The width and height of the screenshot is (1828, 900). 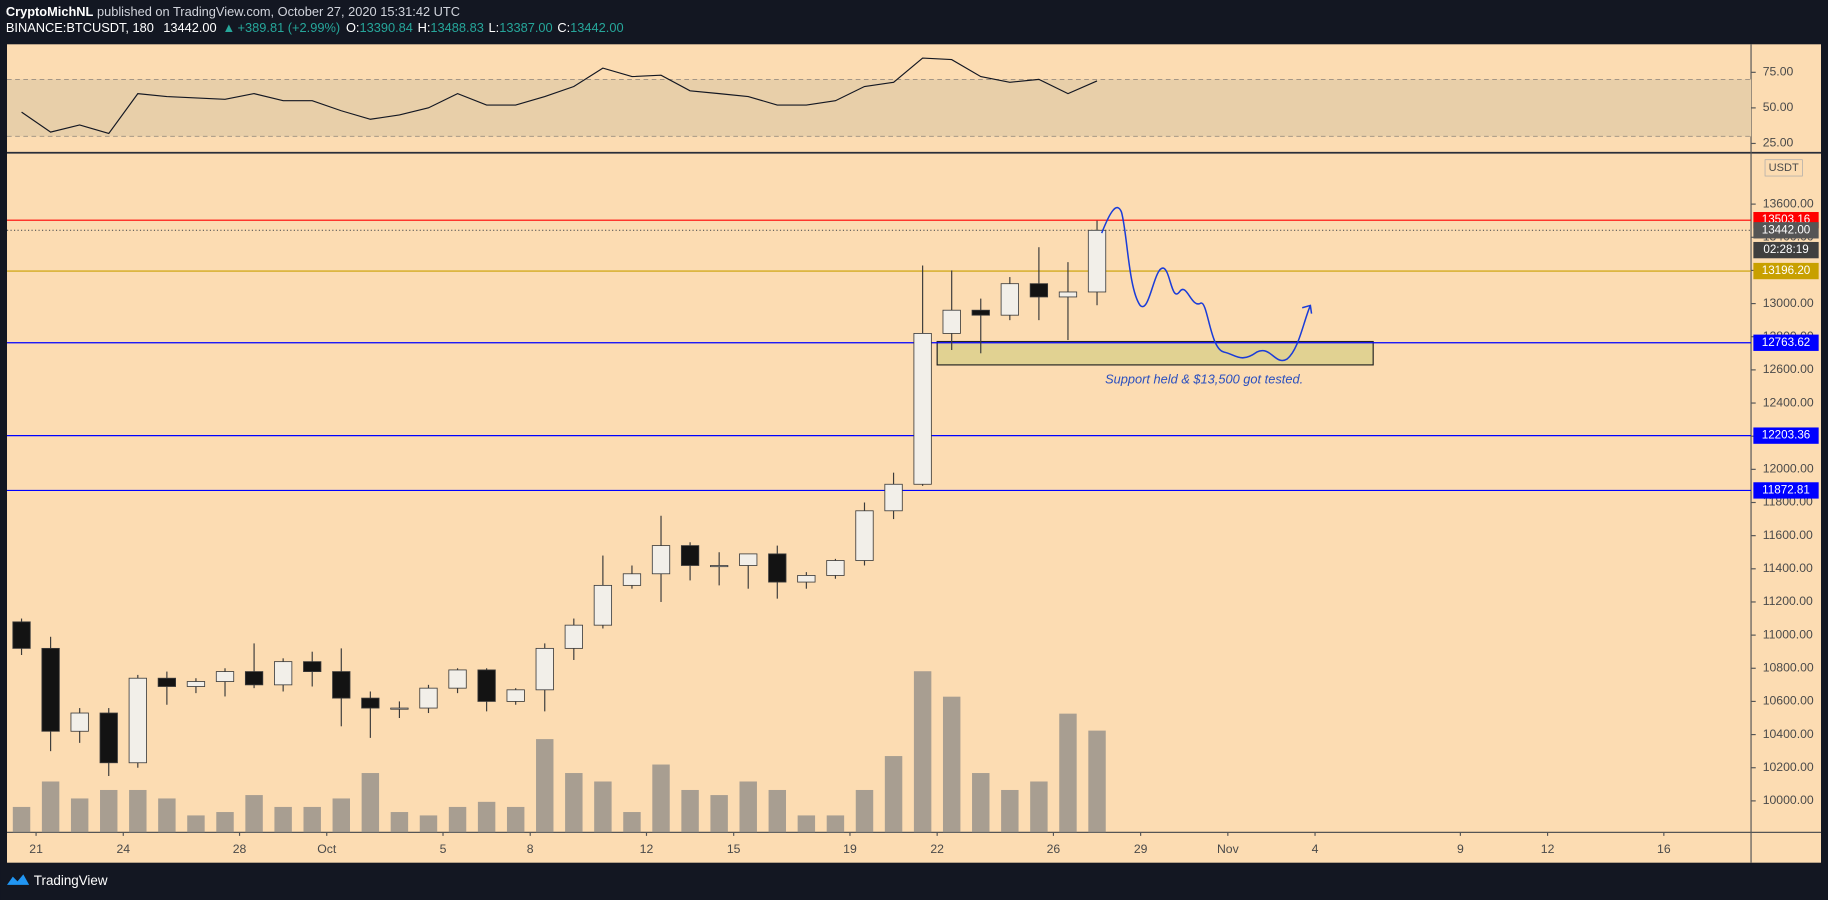 I want to click on brand: TradingView, so click(x=57, y=880).